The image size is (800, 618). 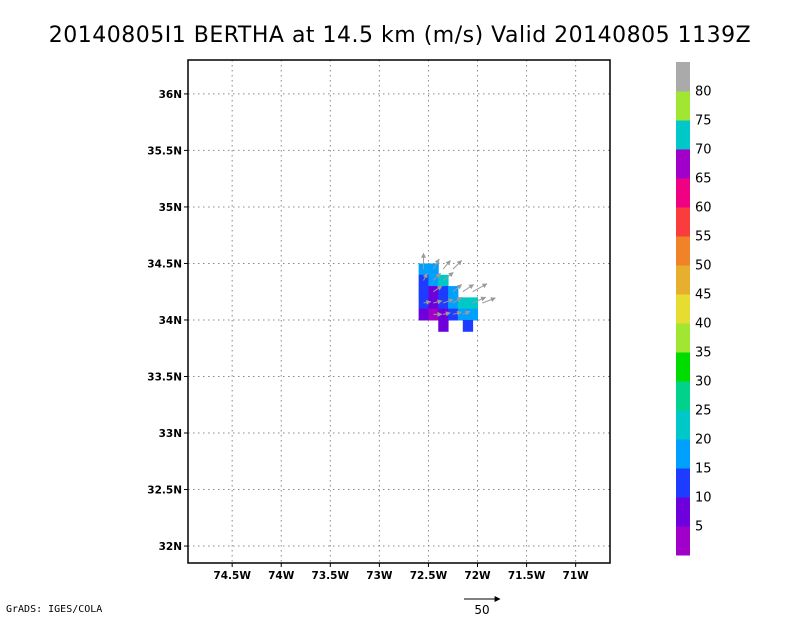 I want to click on x-tick-label: 74W, so click(x=281, y=576).